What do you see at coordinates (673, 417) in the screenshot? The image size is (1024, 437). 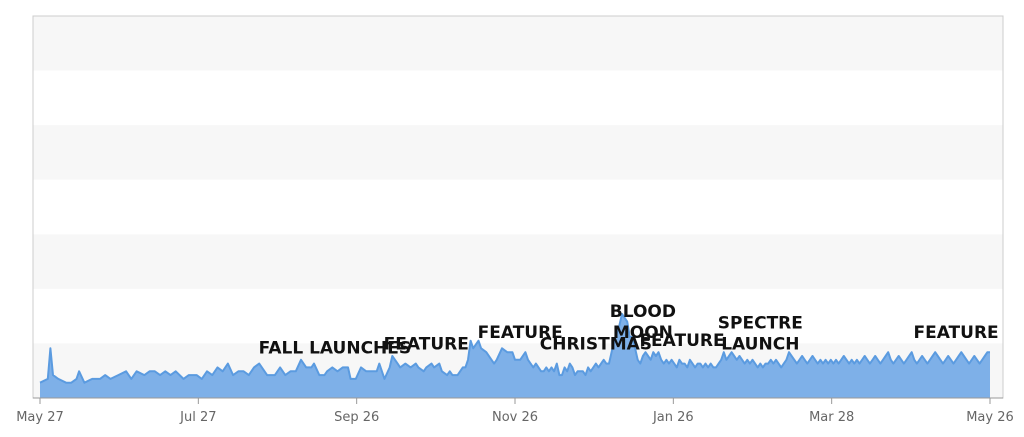 I see `x-tick-label: Jan 26` at bounding box center [673, 417].